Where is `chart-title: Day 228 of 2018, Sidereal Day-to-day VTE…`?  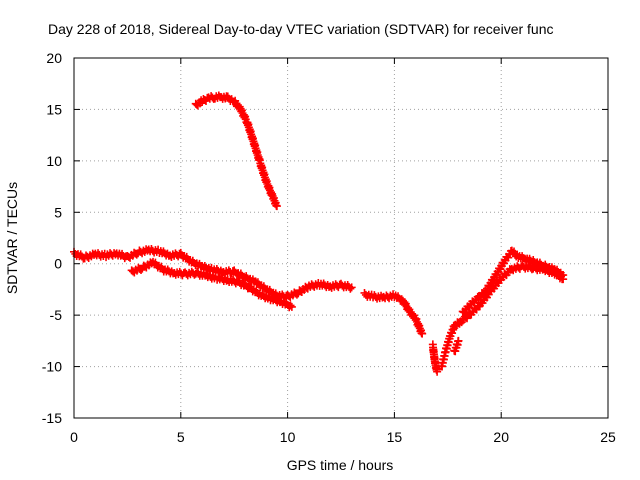
chart-title: Day 228 of 2018, Sidereal Day-to-day VTE… is located at coordinates (301, 29).